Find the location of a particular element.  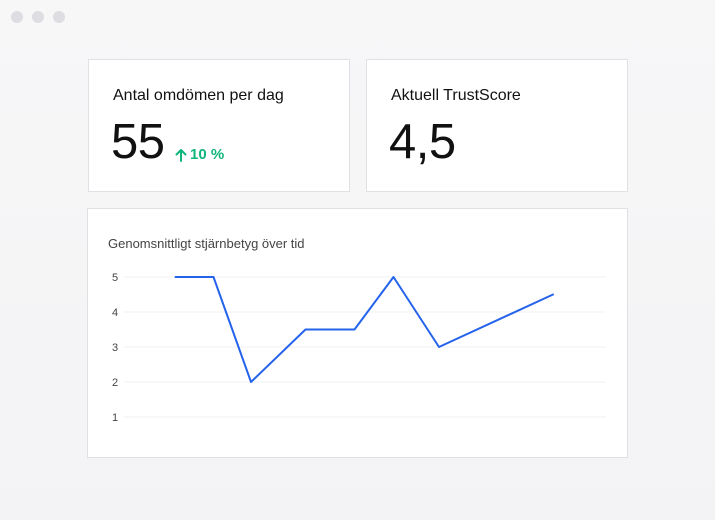

y-tick-label-1: 1 is located at coordinates (115, 418).